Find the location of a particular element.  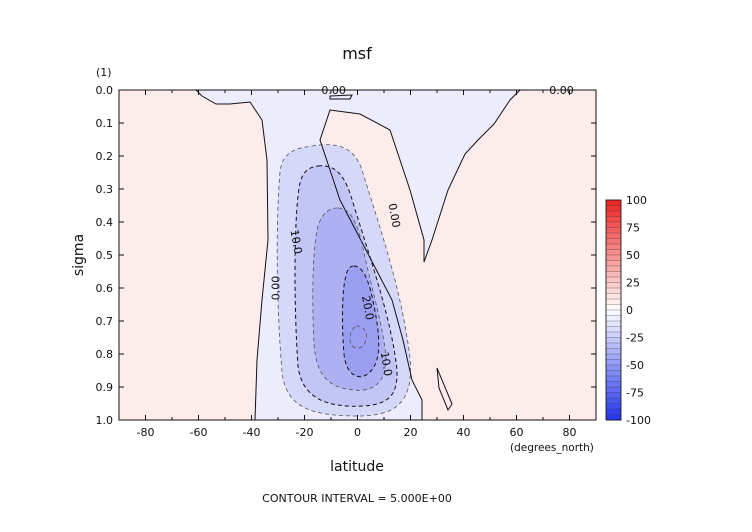

contour-minus10 is located at coordinates (346, 286).